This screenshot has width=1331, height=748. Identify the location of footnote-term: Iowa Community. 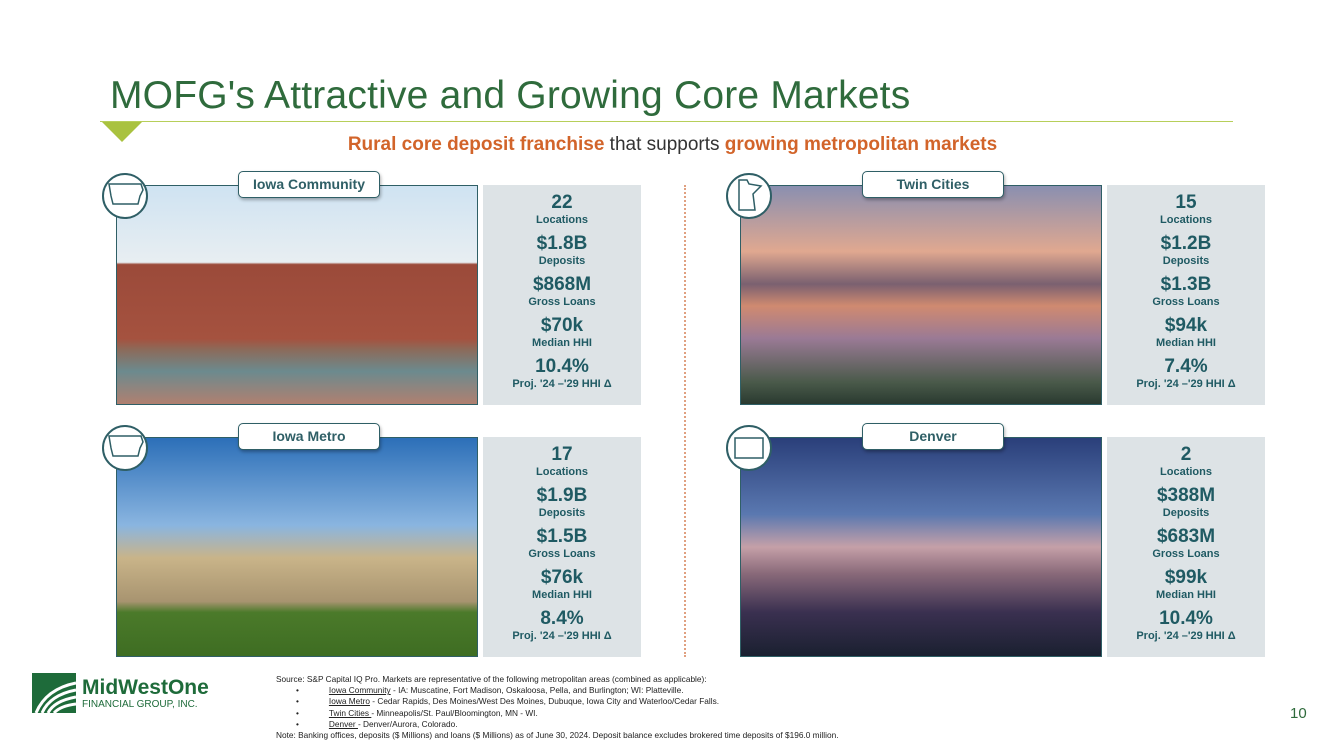
(359, 690).